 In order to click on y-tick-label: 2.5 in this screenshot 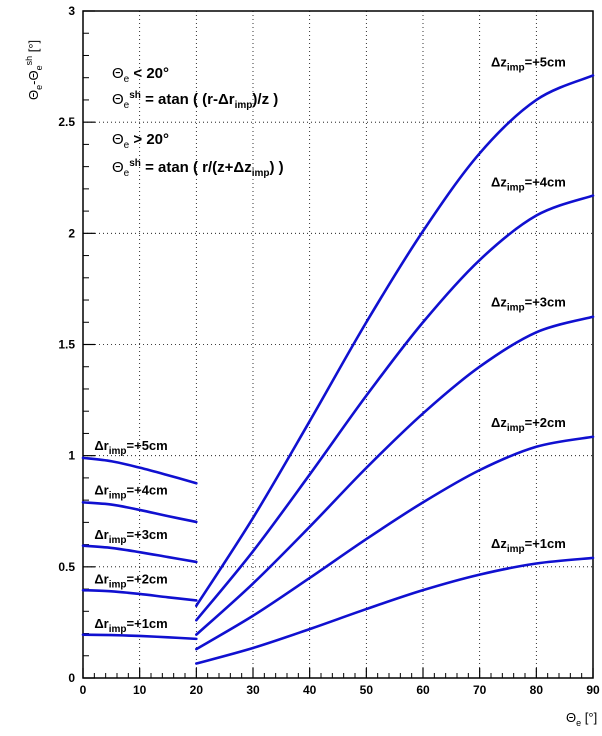, I will do `click(66, 122)`.